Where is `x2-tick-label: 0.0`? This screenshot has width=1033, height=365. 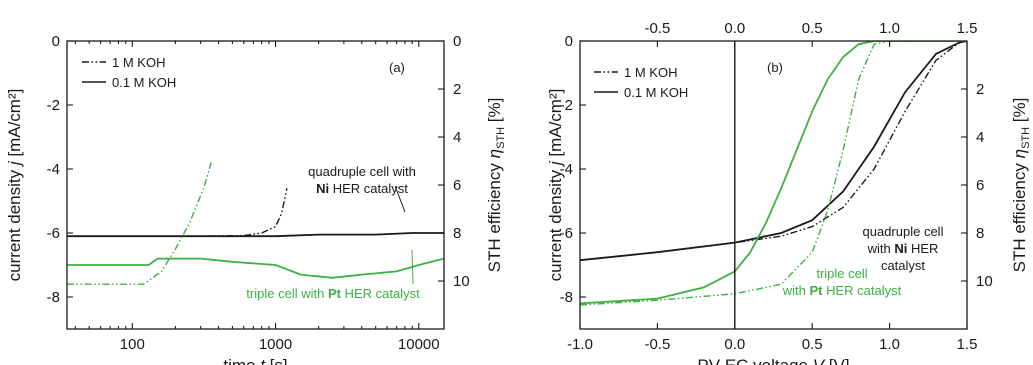 x2-tick-label: 0.0 is located at coordinates (734, 28).